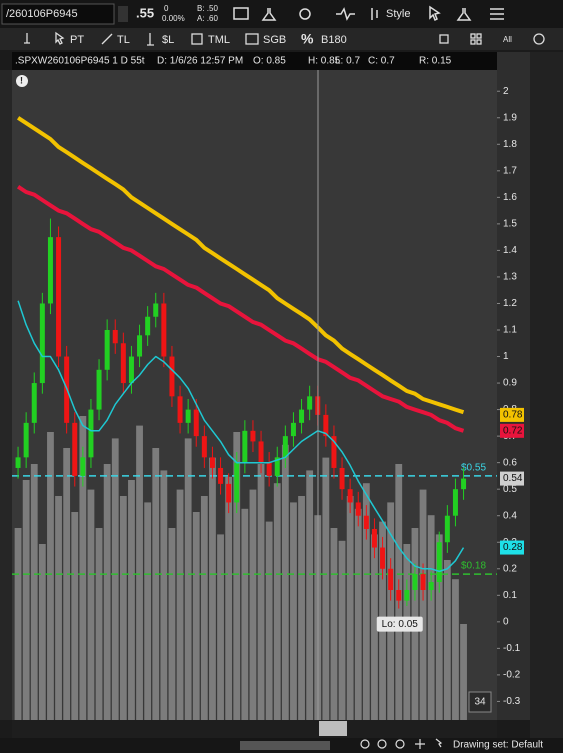  I want to click on y-tick-label: 0, so click(506, 621).